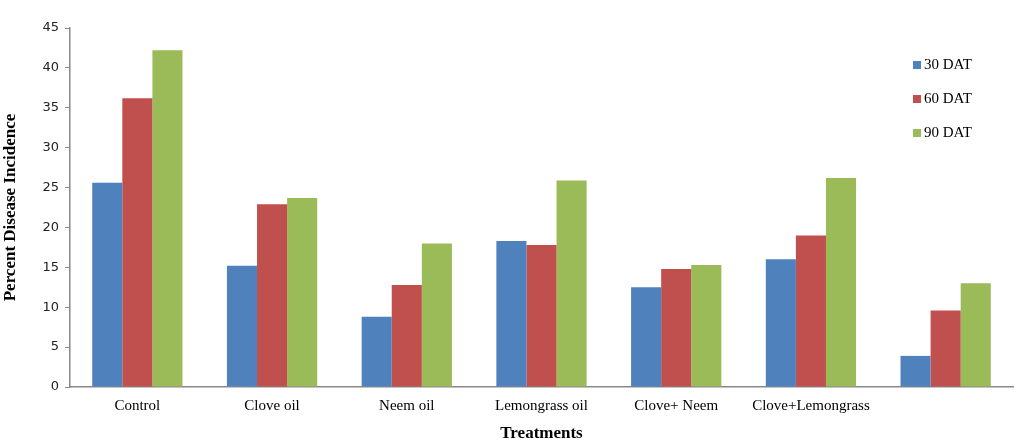 This screenshot has width=1016, height=446. What do you see at coordinates (676, 404) in the screenshot?
I see `x-tick-label: Clove+ Neem` at bounding box center [676, 404].